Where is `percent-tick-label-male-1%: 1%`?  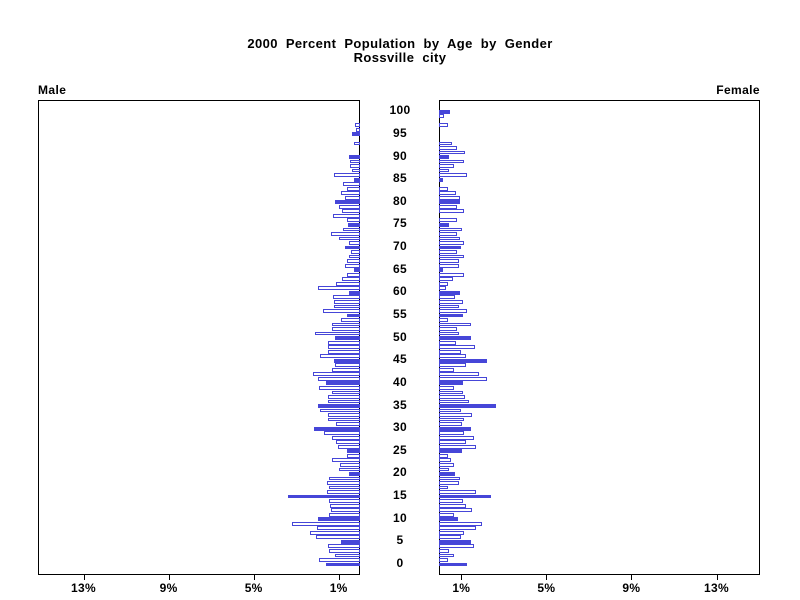 percent-tick-label-male-1%: 1% is located at coordinates (338, 588).